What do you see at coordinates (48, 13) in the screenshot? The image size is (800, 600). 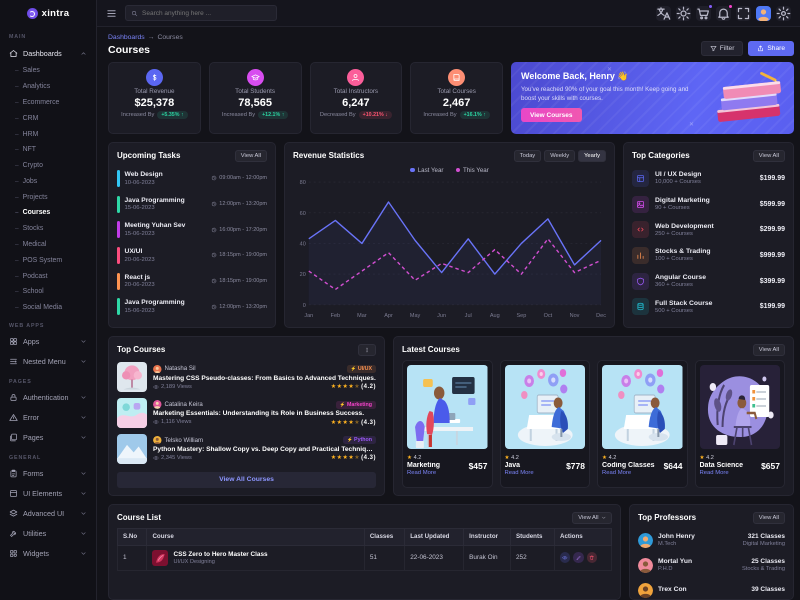 I see `brand-logo: xintra` at bounding box center [48, 13].